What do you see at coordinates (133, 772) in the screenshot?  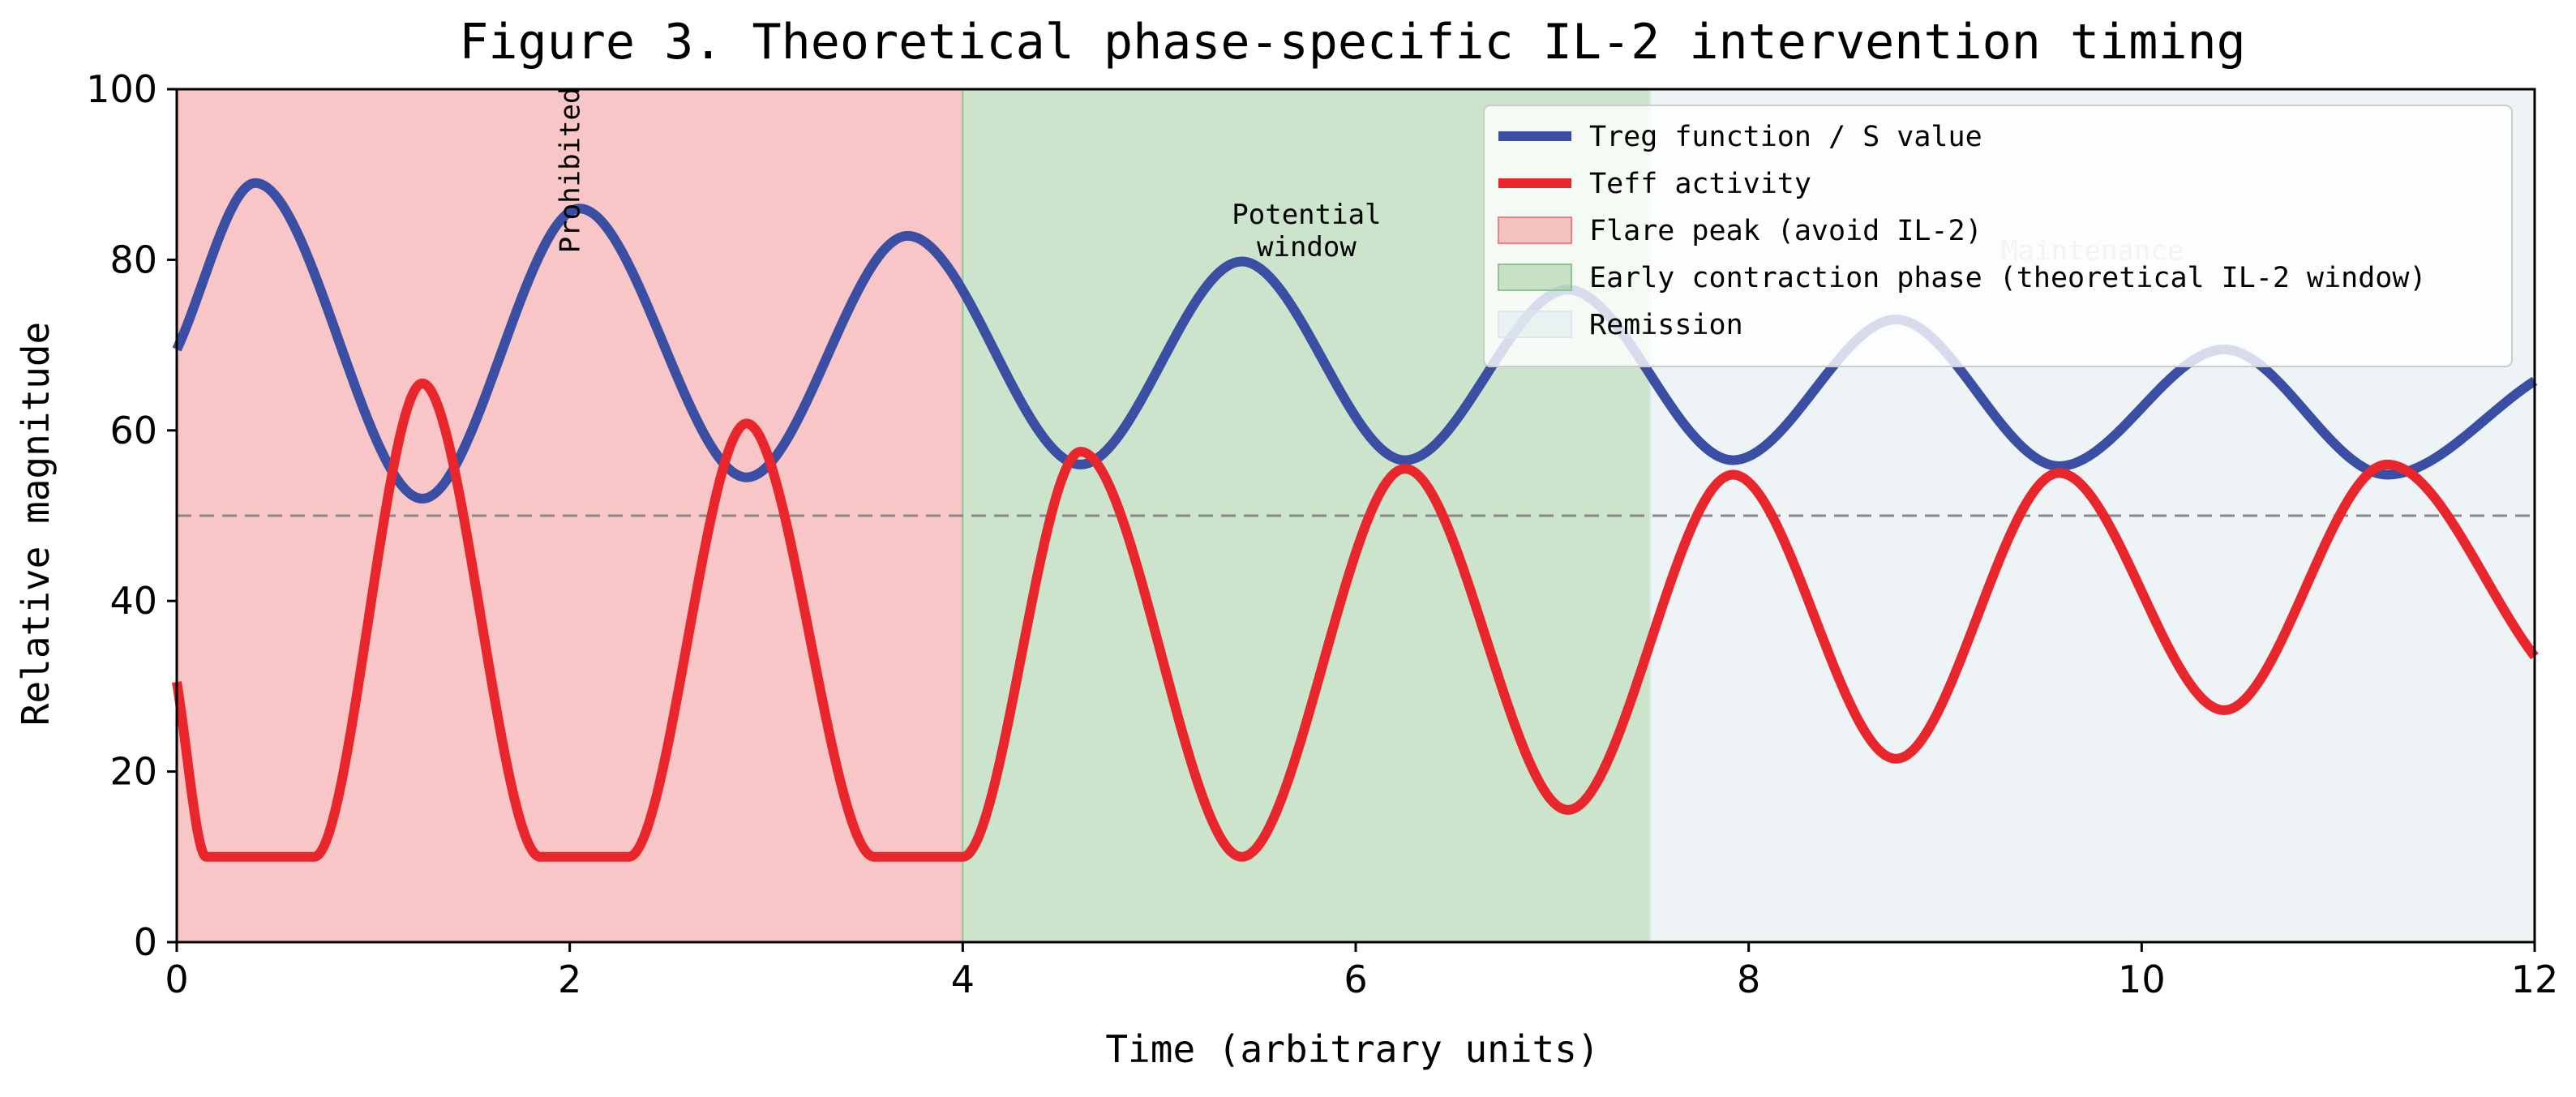 I see `y-tick-label-1: 20` at bounding box center [133, 772].